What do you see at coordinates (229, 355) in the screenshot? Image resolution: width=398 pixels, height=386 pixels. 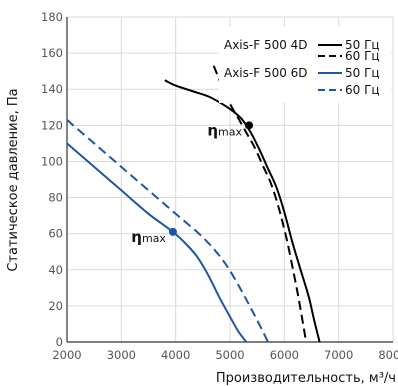 I see `x-tick-label: 5000` at bounding box center [229, 355].